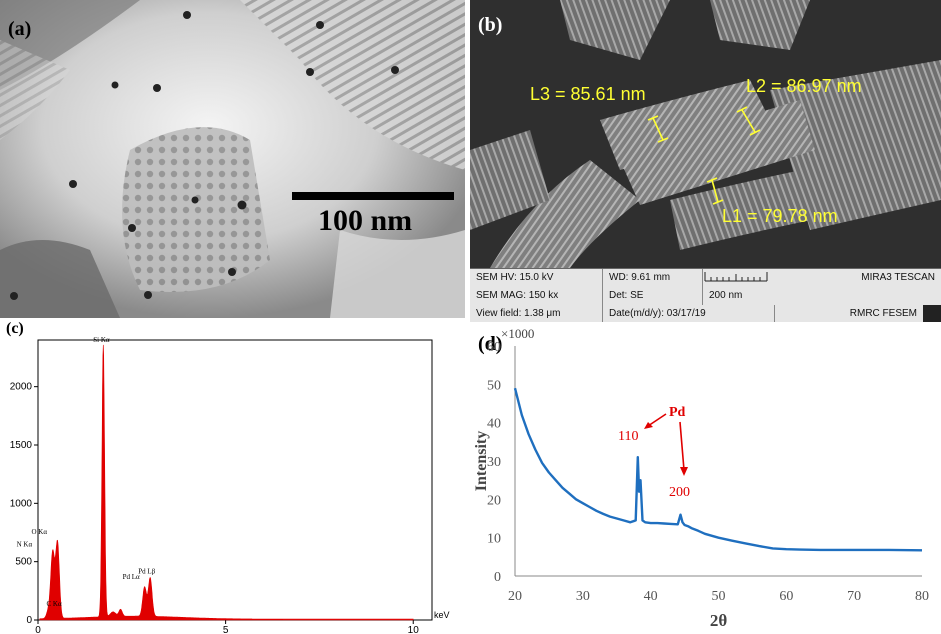 The image size is (941, 634). I want to click on panel-label-c: (c), so click(15, 329).